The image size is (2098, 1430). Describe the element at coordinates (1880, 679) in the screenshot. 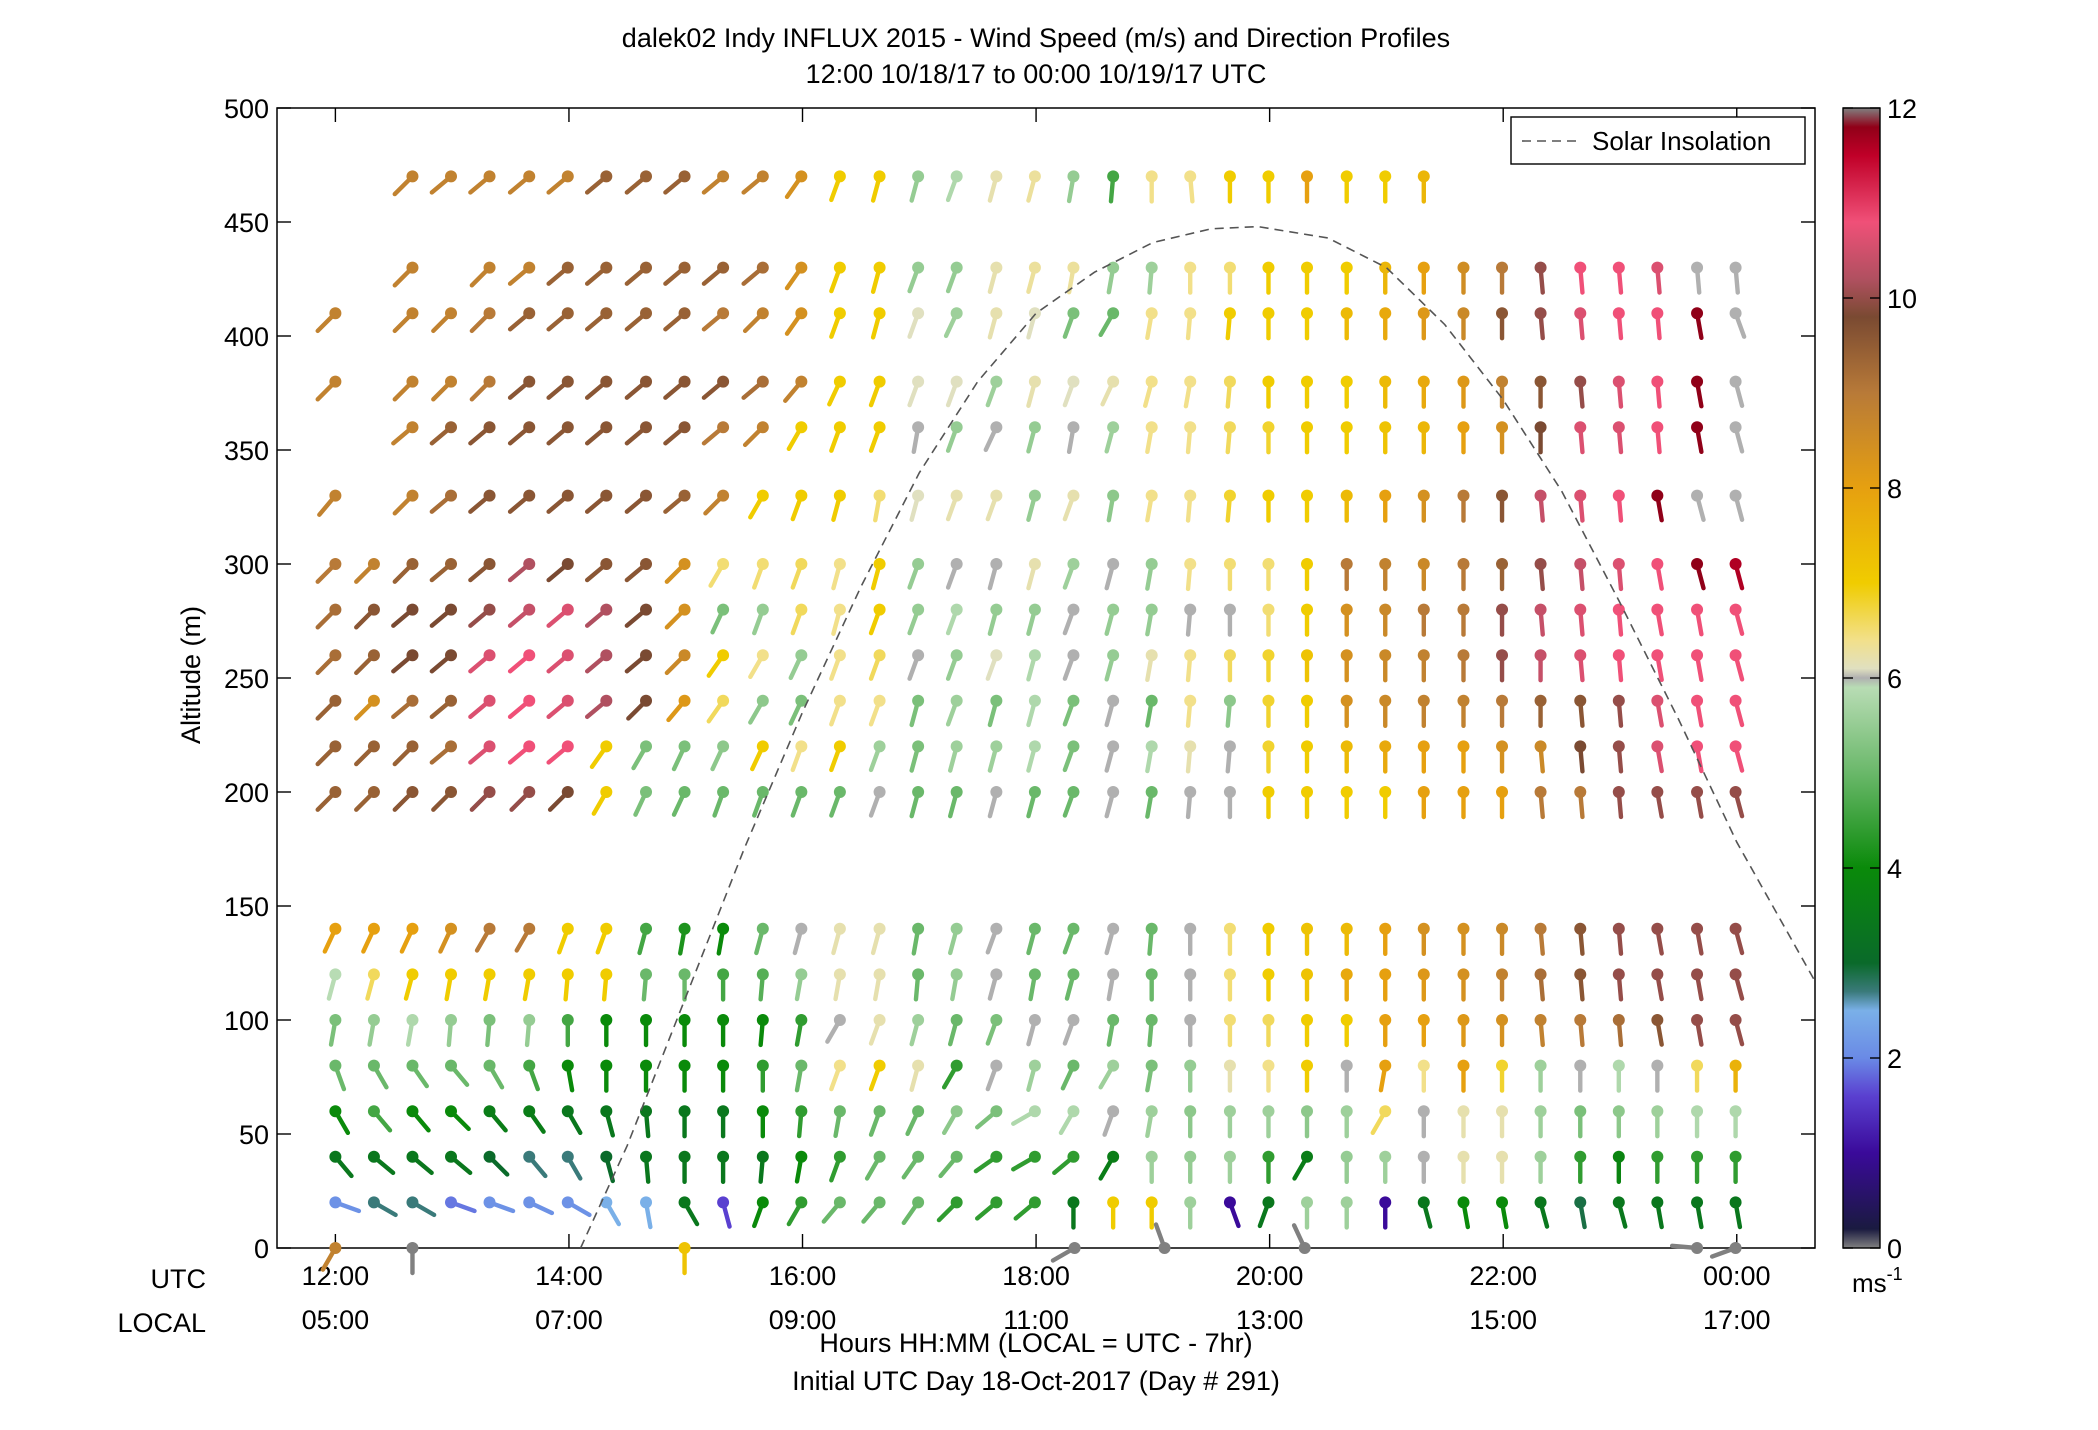

I see `colorbar-ticks: 0 2 4 6 8 10 12` at that location.